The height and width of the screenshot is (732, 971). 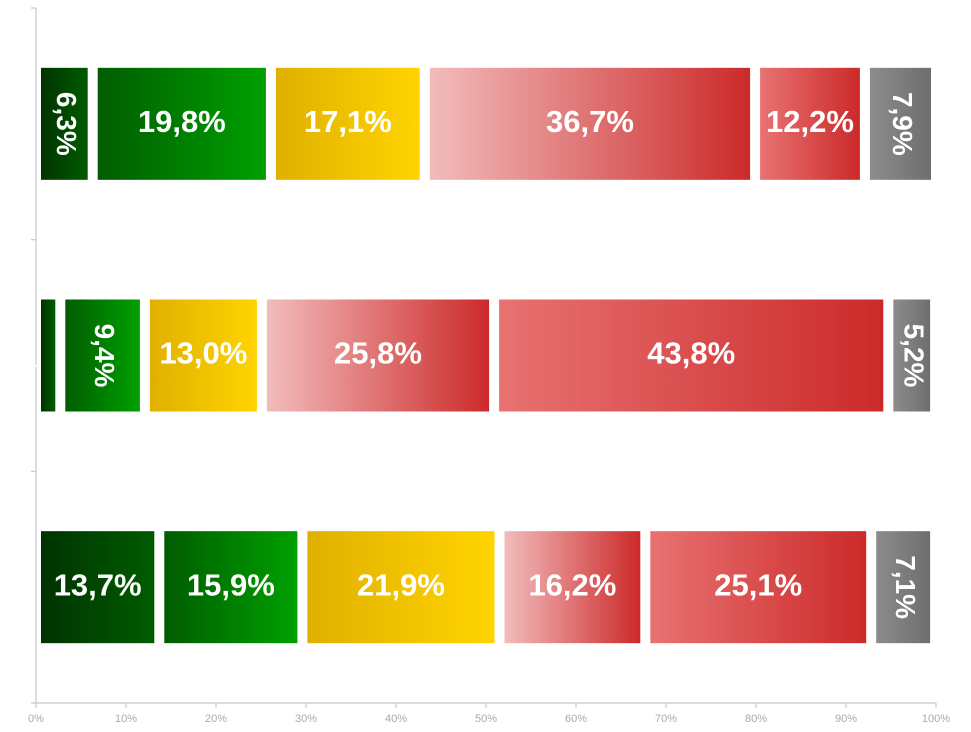 I want to click on data-label: 15,9%, so click(x=231, y=584).